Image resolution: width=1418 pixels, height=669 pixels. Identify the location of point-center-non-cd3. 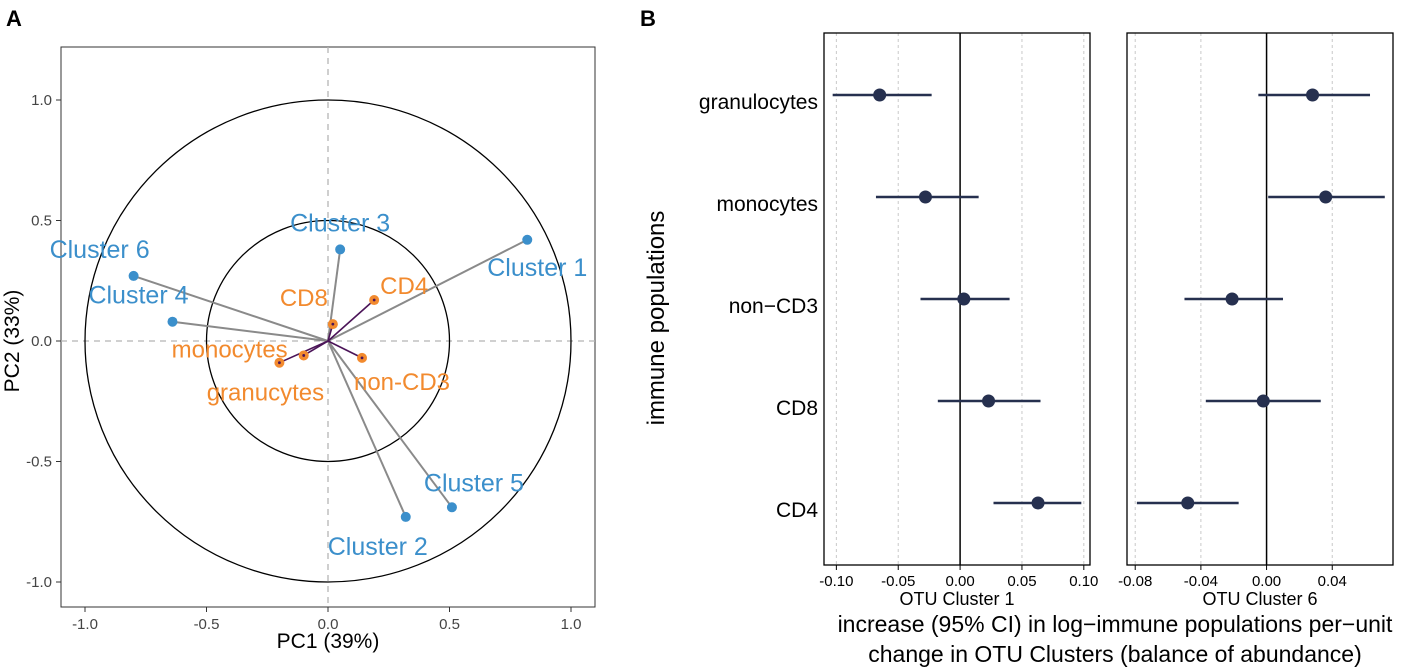
(362, 358).